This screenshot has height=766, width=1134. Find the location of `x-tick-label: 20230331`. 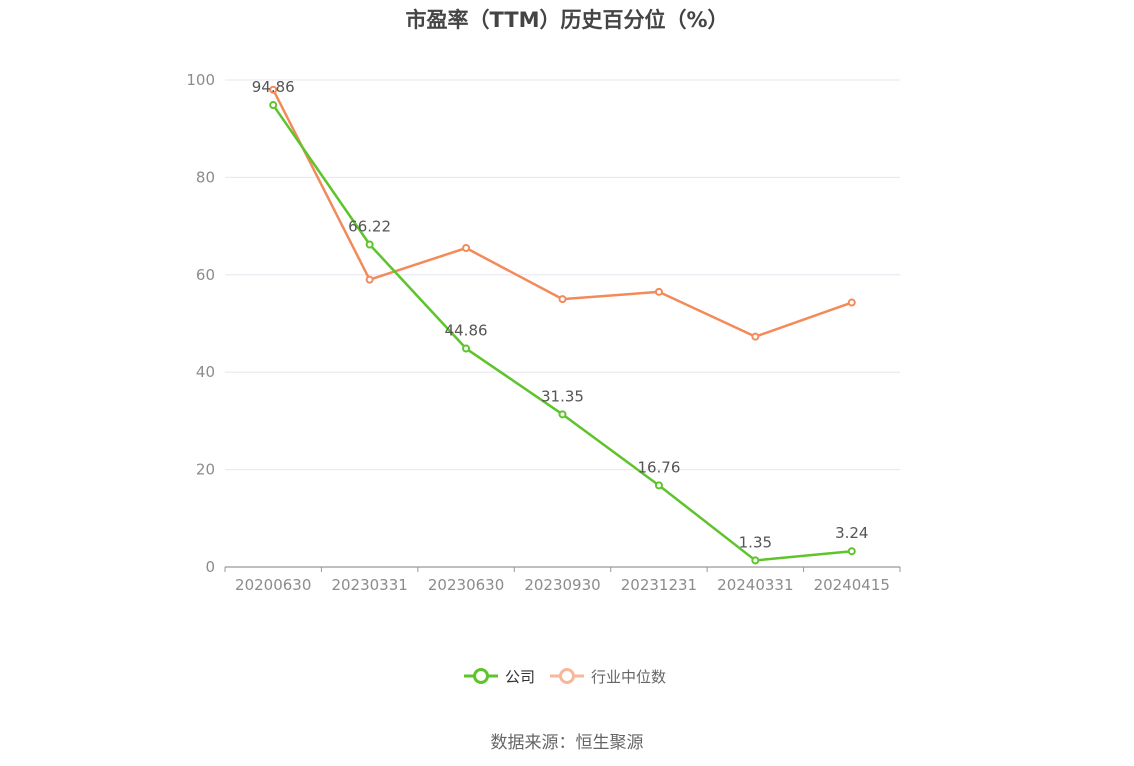

x-tick-label: 20230331 is located at coordinates (369, 585).